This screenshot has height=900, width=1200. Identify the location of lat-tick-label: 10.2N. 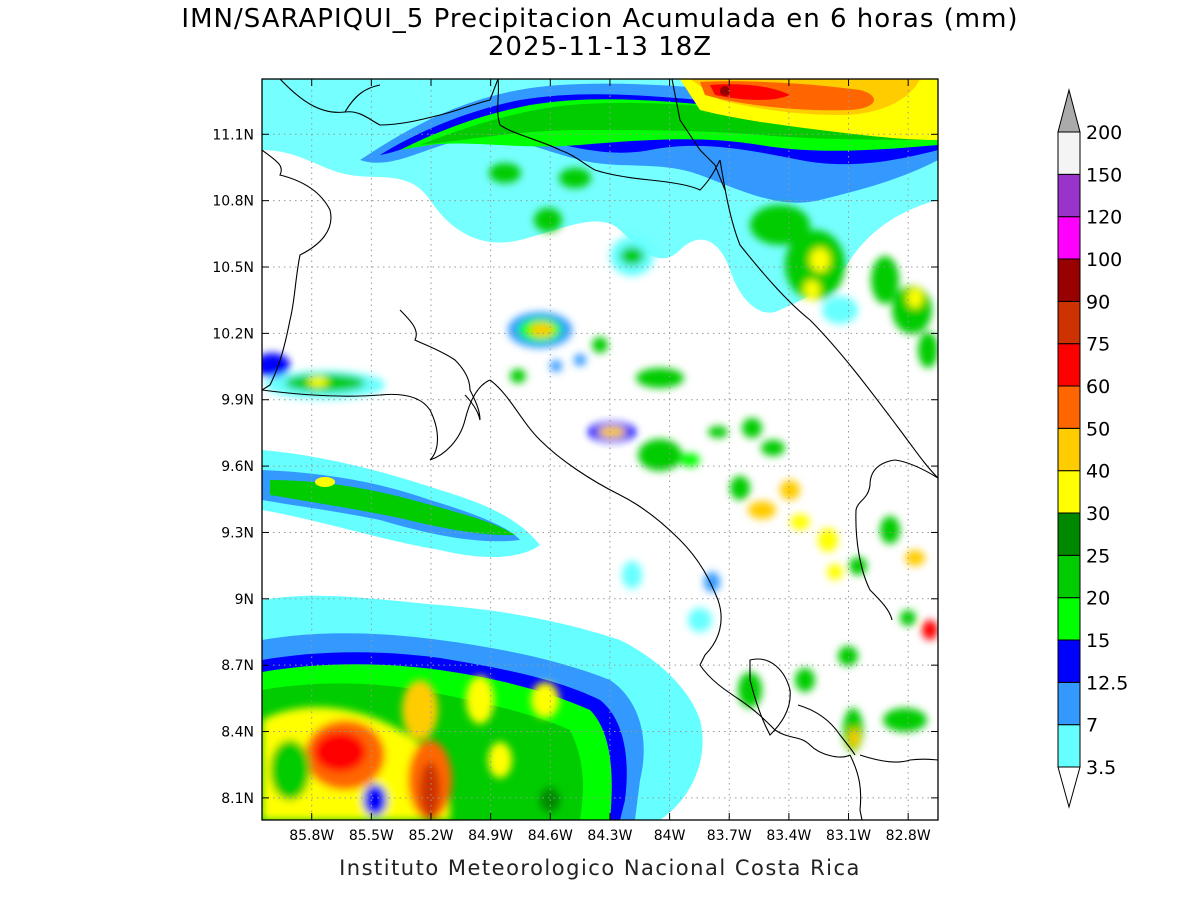
(233, 334).